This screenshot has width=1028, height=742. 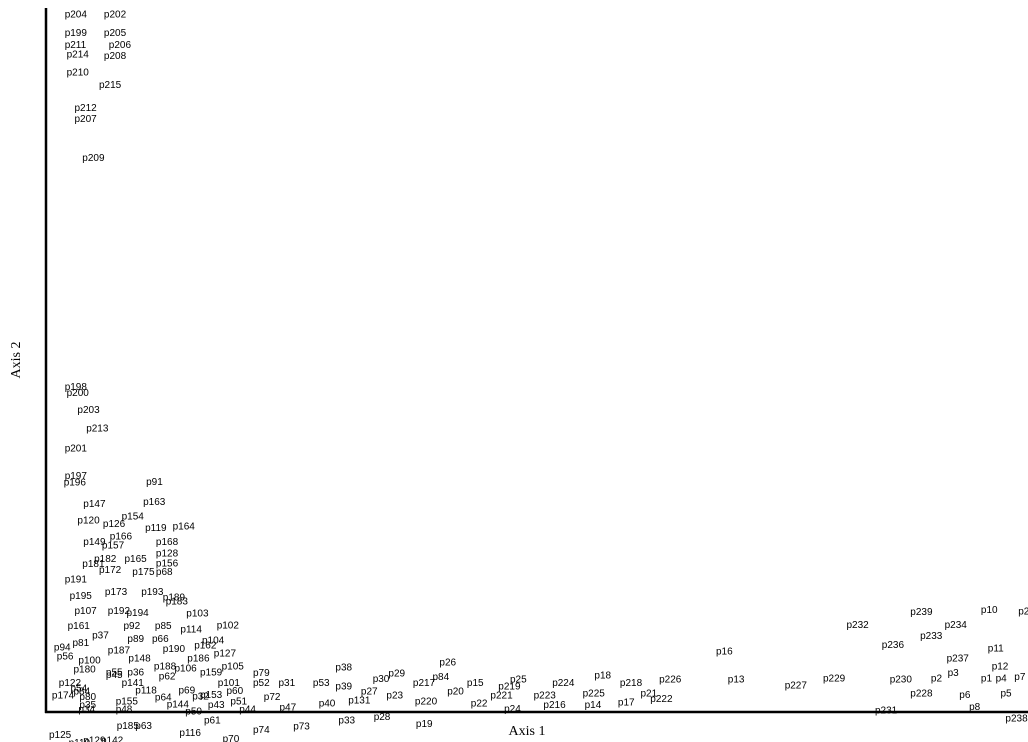 What do you see at coordinates (164, 572) in the screenshot?
I see `point-label-p68: p68` at bounding box center [164, 572].